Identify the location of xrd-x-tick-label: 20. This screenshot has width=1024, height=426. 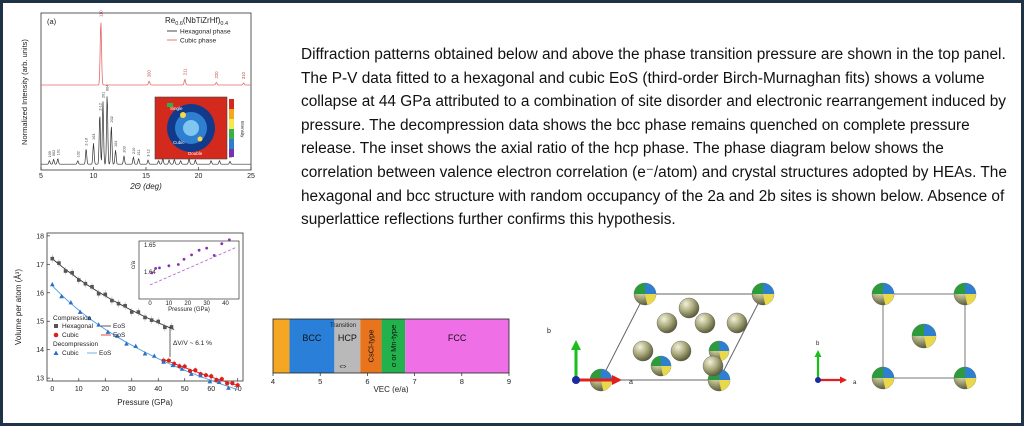
(199, 176).